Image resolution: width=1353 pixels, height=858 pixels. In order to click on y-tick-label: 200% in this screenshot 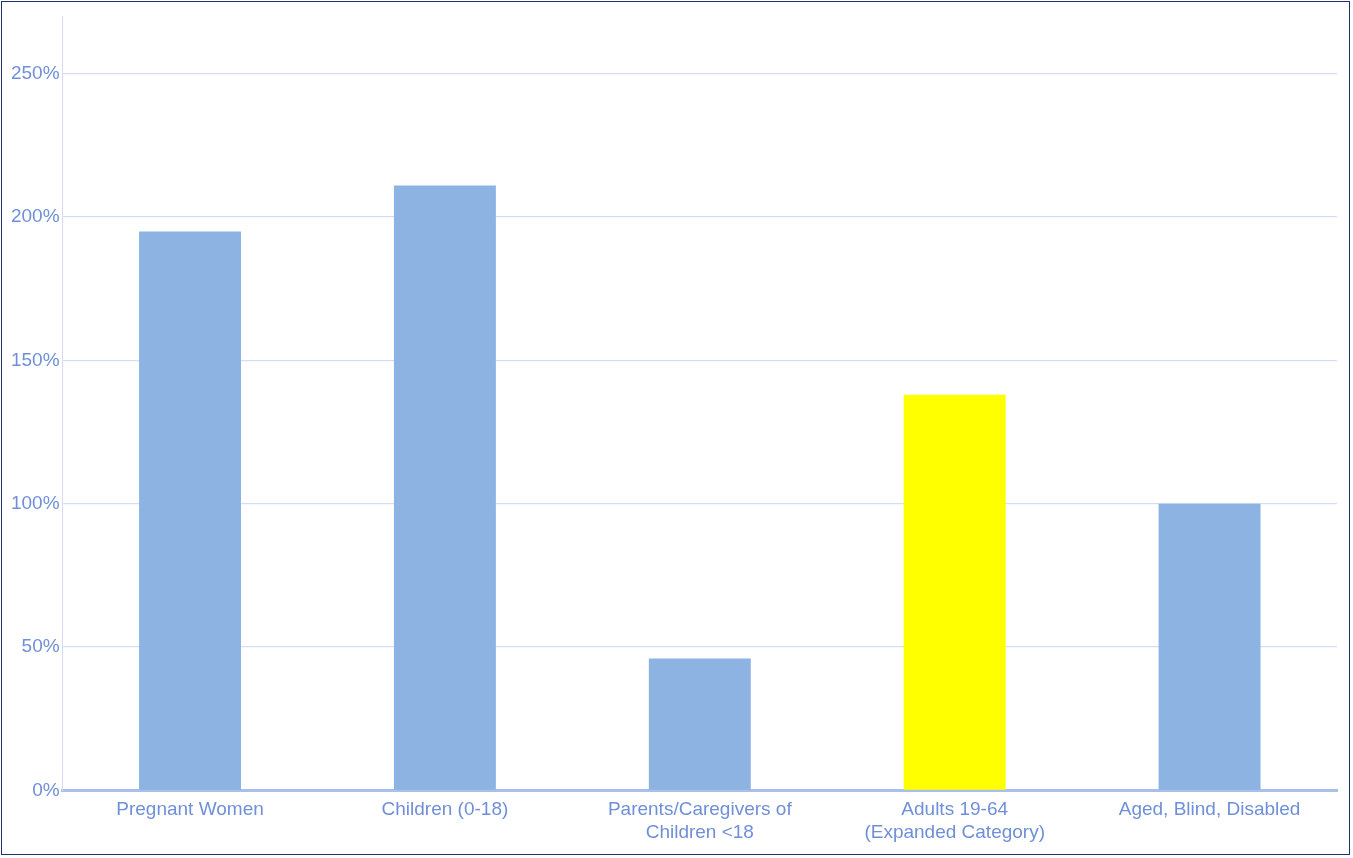, I will do `click(35, 216)`.